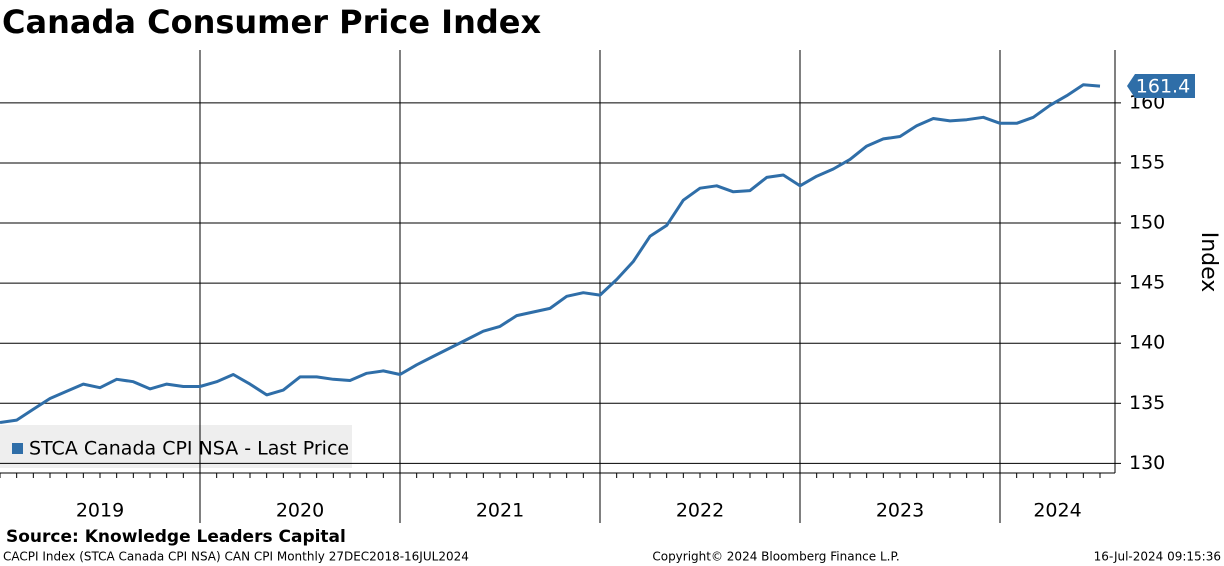 This screenshot has width=1224, height=566. I want to click on x-tick-label: 2021, so click(500, 511).